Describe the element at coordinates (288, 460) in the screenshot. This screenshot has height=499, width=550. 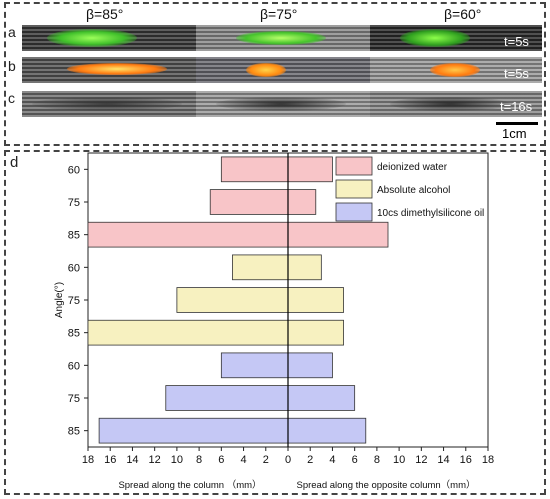
I see `x-tick-label: 0` at that location.